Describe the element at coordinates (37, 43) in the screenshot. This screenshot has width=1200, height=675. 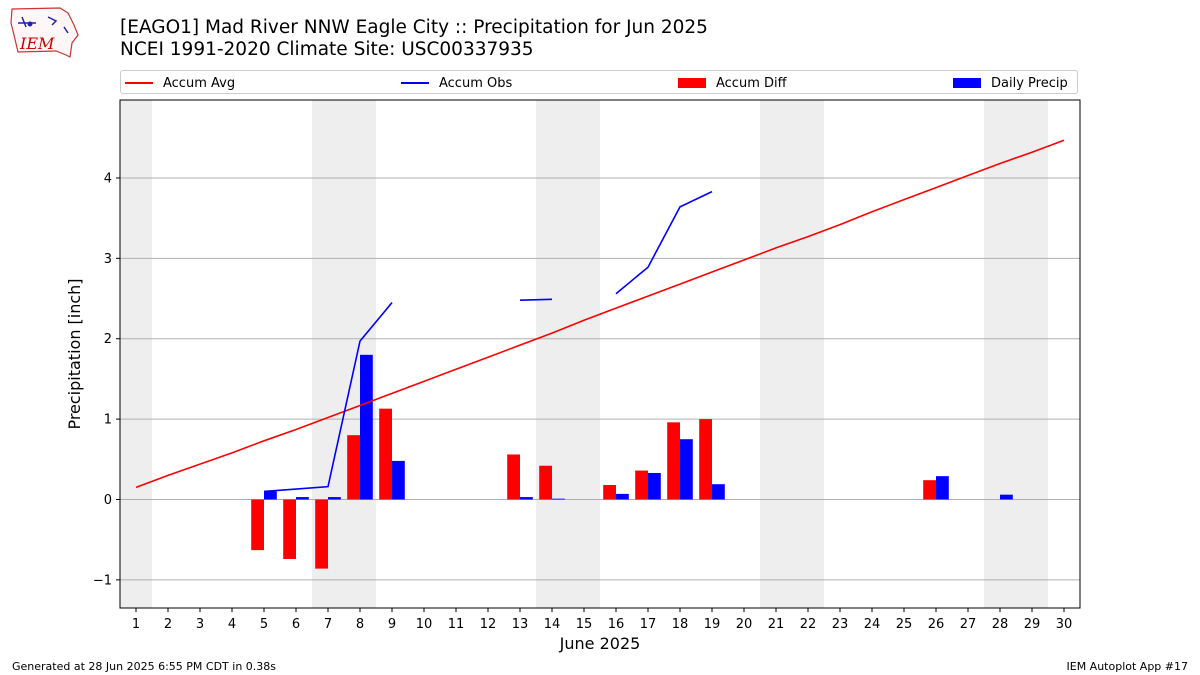
I see `logo-text: IEM` at that location.